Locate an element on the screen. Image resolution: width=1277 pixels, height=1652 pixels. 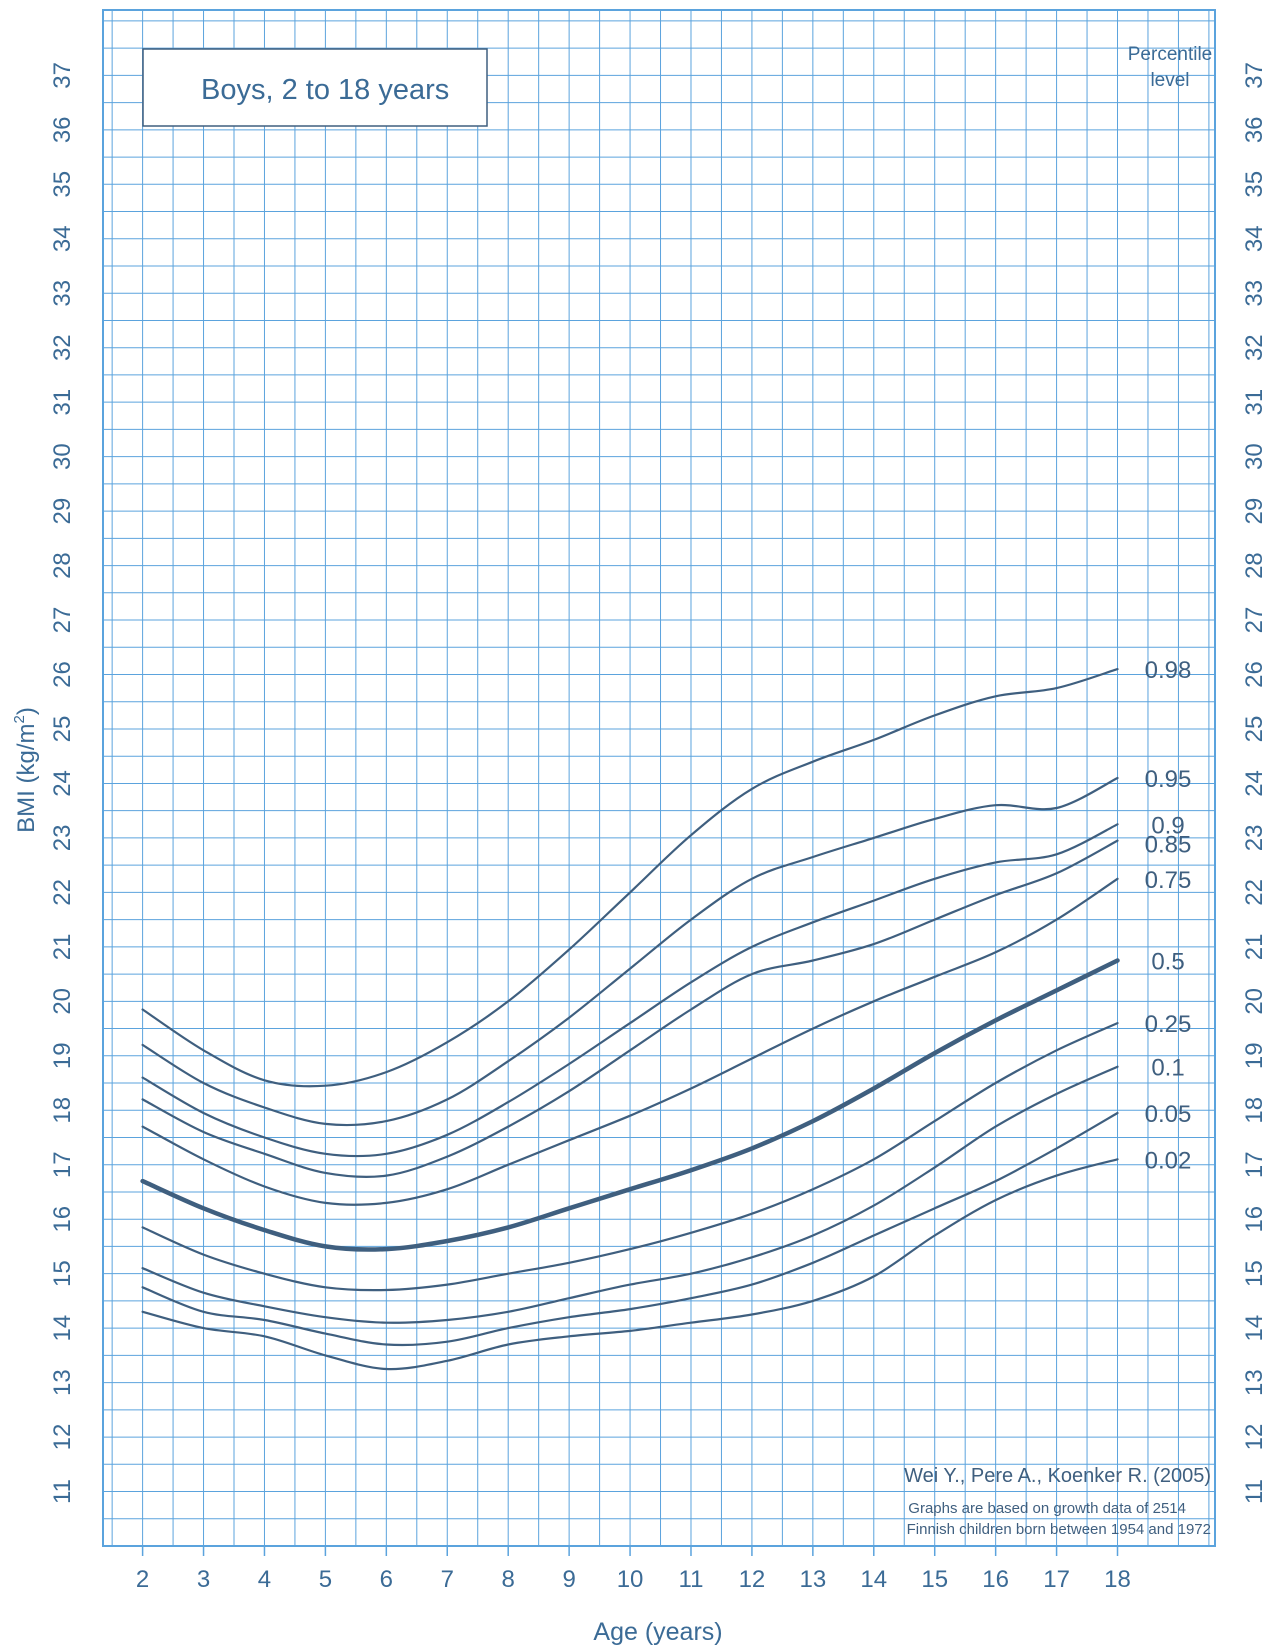
y-tick-label-left: 16 is located at coordinates (62, 1219).